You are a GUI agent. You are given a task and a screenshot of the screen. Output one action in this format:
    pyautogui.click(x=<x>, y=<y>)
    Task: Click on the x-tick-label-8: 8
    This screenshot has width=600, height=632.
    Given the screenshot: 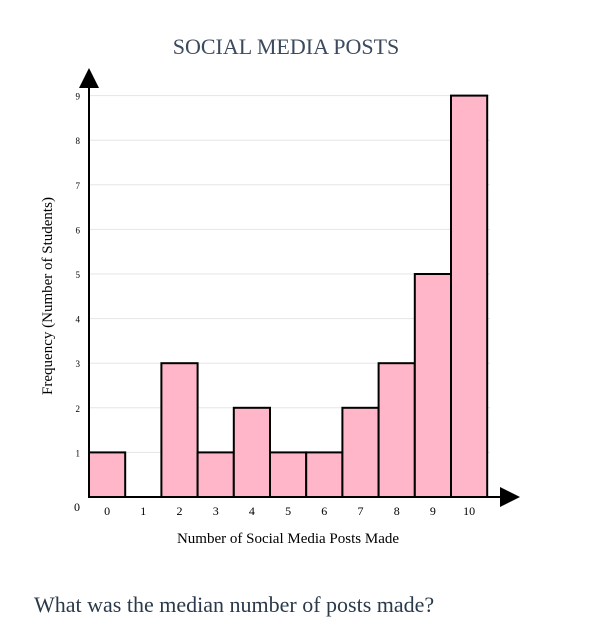 What is the action you would take?
    pyautogui.click(x=397, y=511)
    